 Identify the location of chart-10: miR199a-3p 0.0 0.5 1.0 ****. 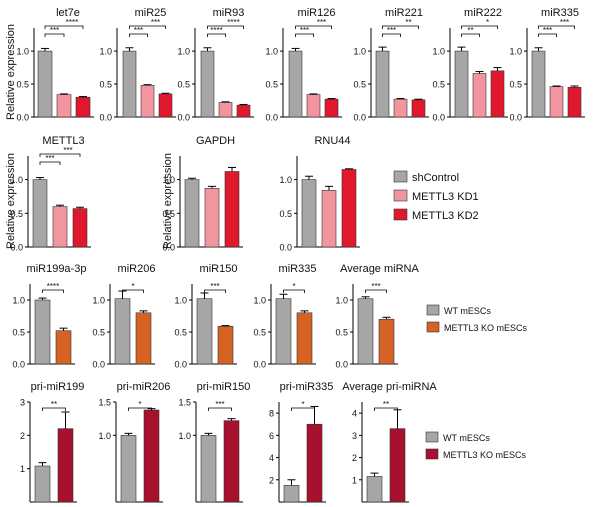
(49, 316).